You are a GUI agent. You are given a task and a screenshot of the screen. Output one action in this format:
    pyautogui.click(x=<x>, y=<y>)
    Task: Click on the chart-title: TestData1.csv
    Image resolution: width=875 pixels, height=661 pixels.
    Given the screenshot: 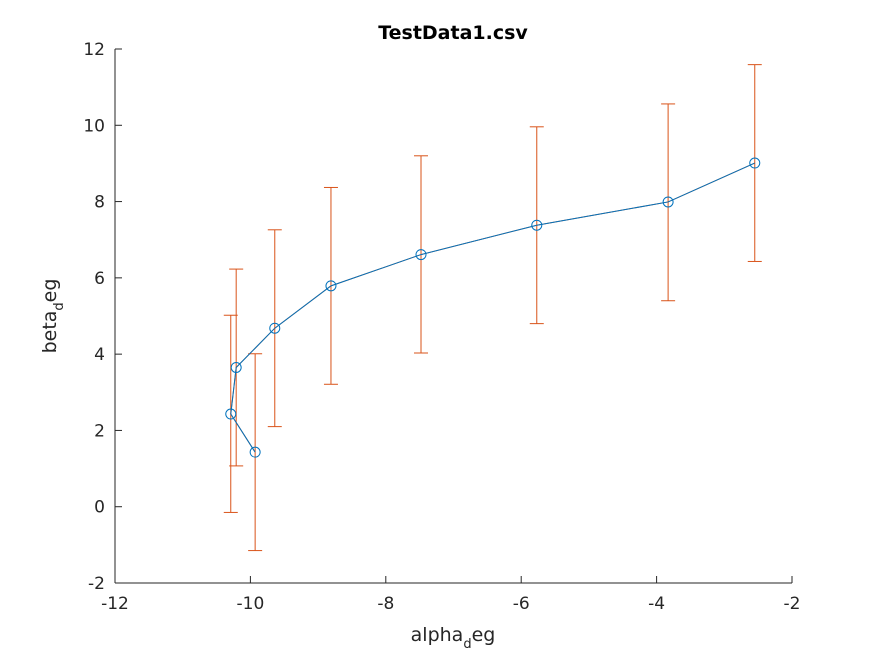 What is the action you would take?
    pyautogui.click(x=453, y=33)
    